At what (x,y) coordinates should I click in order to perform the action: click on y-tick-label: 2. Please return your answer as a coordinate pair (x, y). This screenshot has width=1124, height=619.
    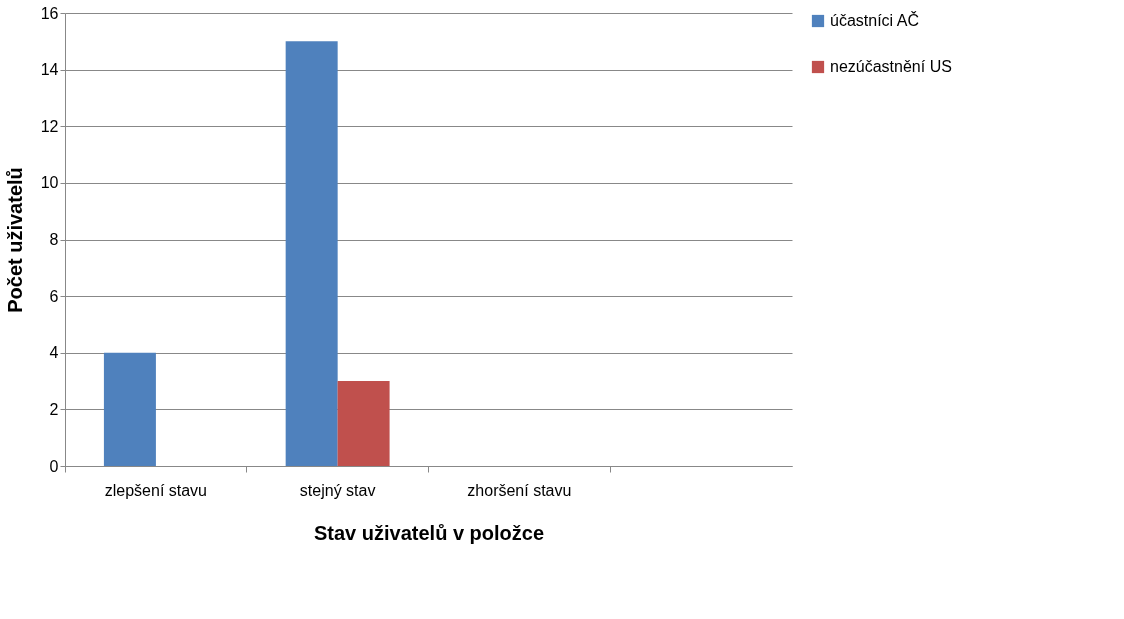
    Looking at the image, I should click on (54, 409).